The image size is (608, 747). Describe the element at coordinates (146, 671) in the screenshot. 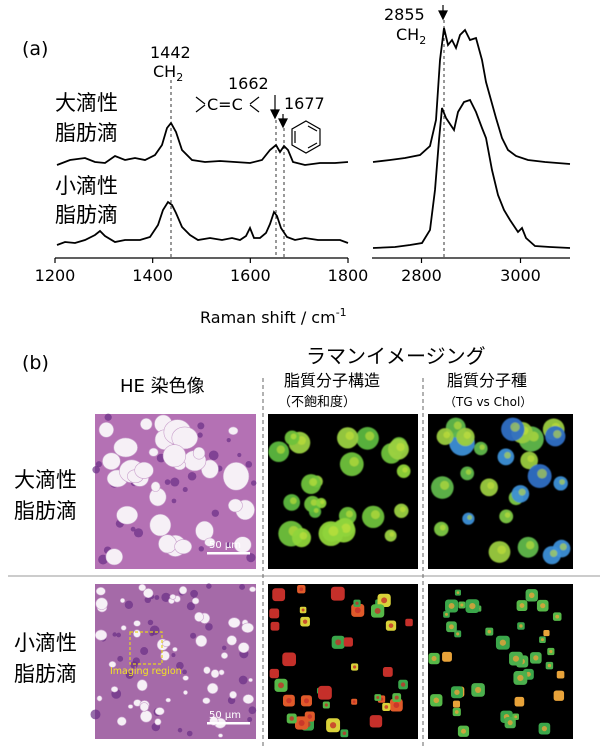

I see `imaging-region-label: Imaging region` at that location.